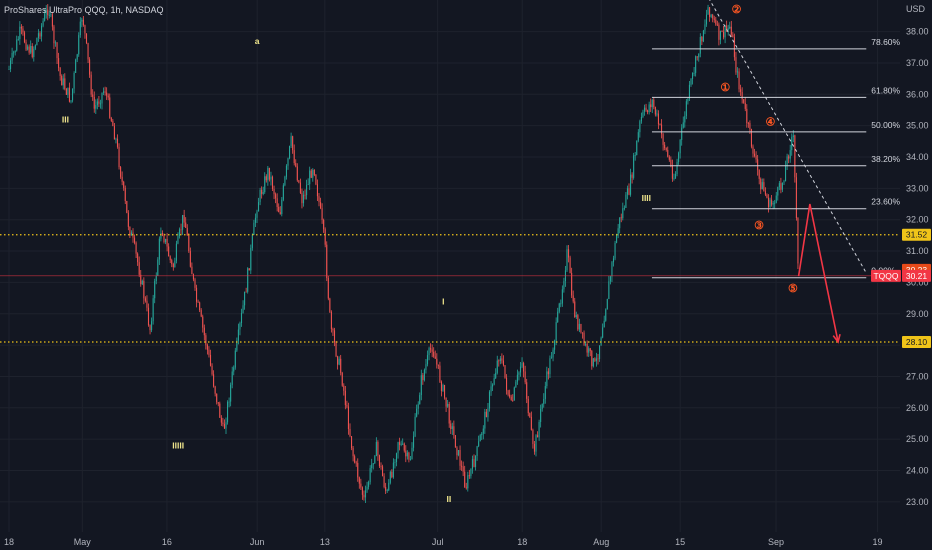 This screenshot has width=932, height=550. Describe the element at coordinates (916, 9) in the screenshot. I see `currency-label: USD` at that location.